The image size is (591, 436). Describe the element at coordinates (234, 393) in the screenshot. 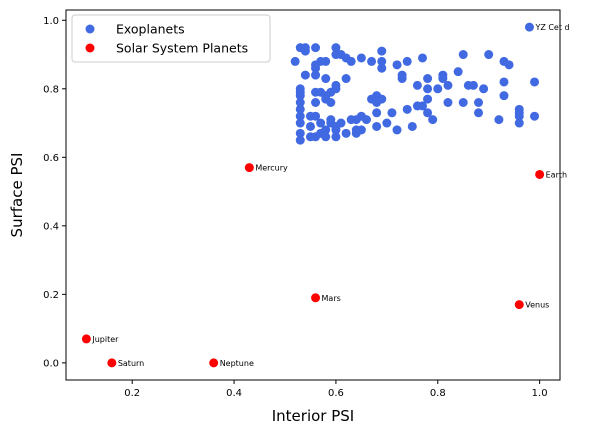

I see `x-tick-label: 0.4` at that location.